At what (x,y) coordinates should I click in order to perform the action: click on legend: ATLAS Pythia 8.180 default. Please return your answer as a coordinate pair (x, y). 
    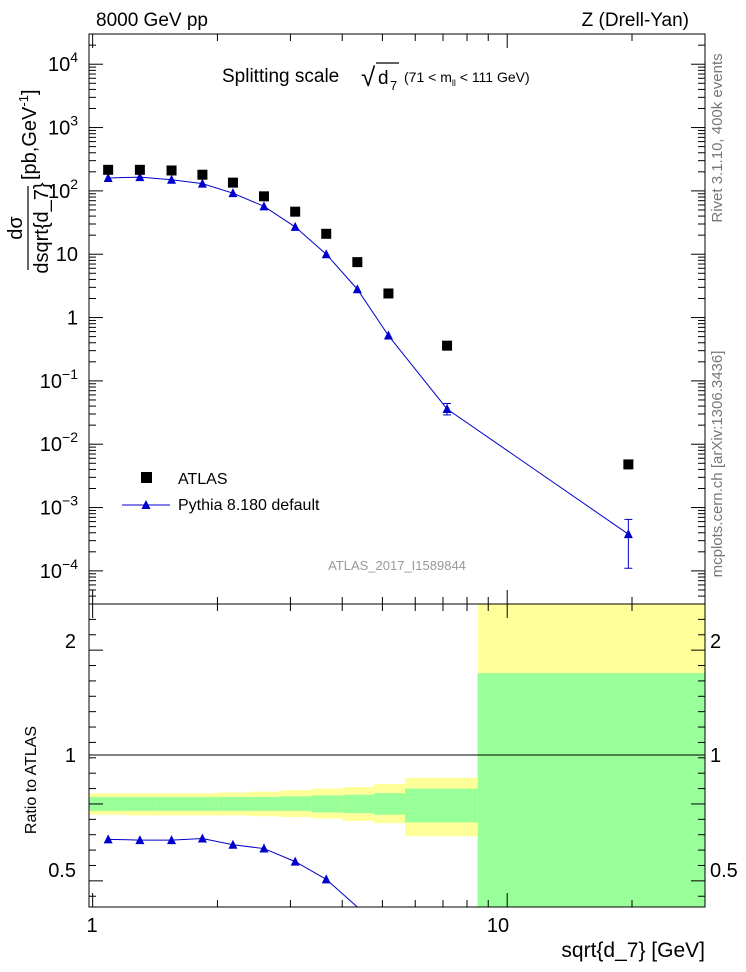
    Looking at the image, I should click on (221, 492).